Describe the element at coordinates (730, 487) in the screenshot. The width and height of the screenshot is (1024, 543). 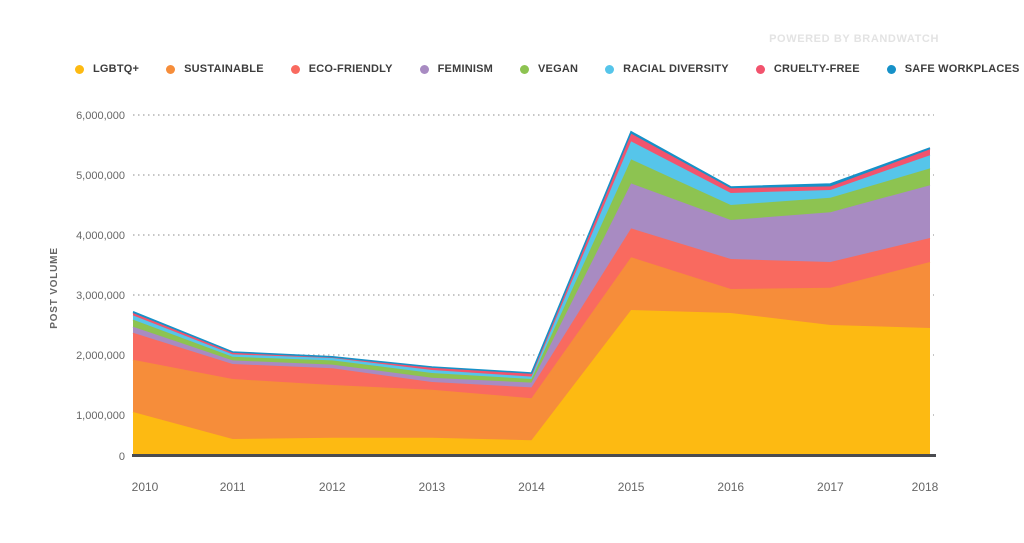
I see `x-tick-label: 2016` at that location.